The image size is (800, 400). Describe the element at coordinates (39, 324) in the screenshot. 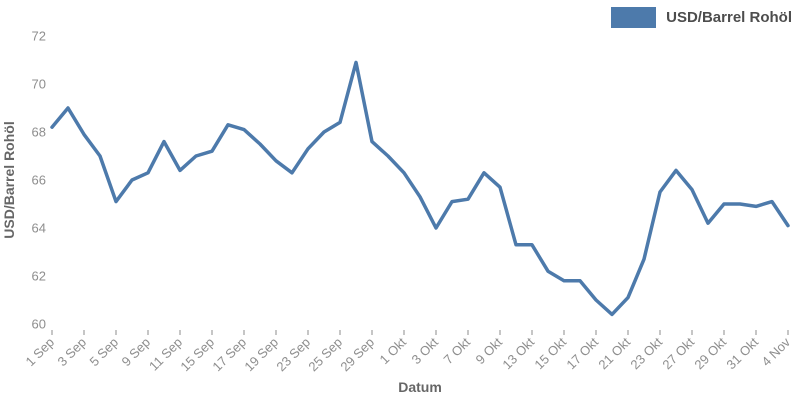

I see `y-tick-label: 60` at that location.